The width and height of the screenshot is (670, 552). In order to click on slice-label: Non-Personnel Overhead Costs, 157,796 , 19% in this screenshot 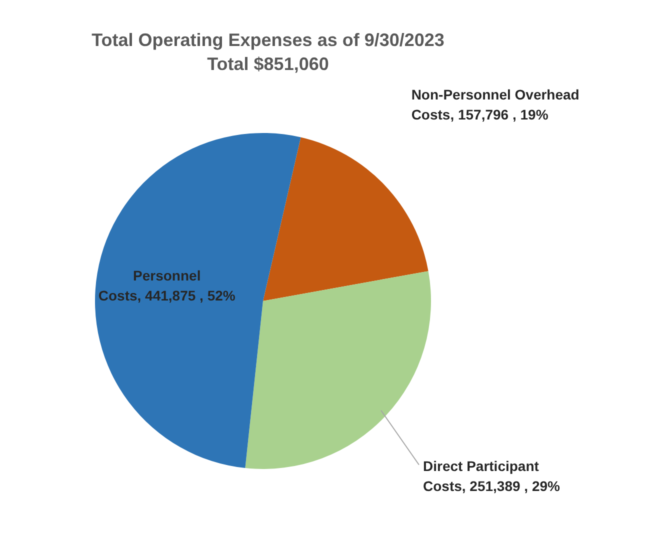, I will do `click(495, 104)`.